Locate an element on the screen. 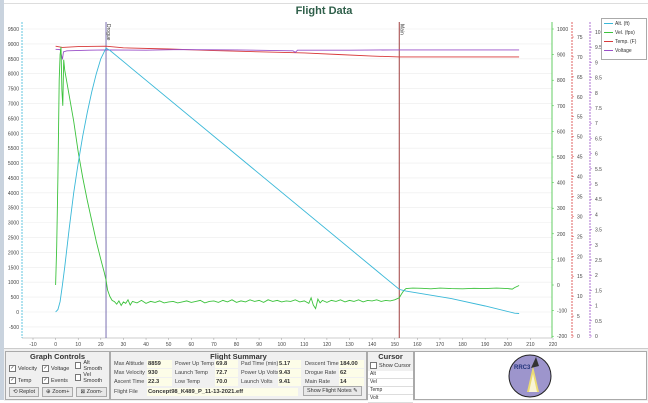  legend-item-voltage: Voltage is located at coordinates (624, 50).